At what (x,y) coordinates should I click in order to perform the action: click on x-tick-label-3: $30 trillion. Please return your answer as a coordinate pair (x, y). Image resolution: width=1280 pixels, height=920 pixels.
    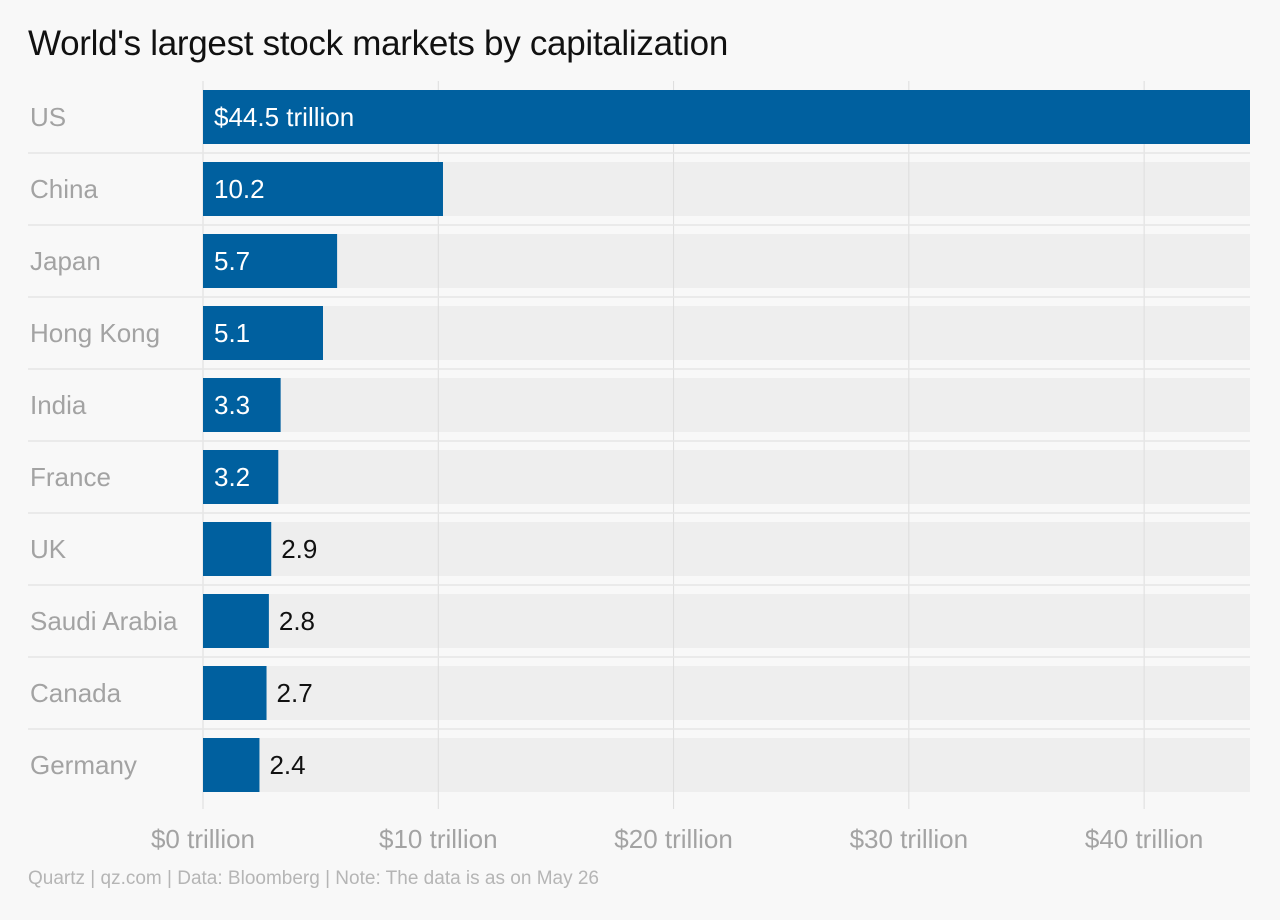
    Looking at the image, I should click on (909, 839).